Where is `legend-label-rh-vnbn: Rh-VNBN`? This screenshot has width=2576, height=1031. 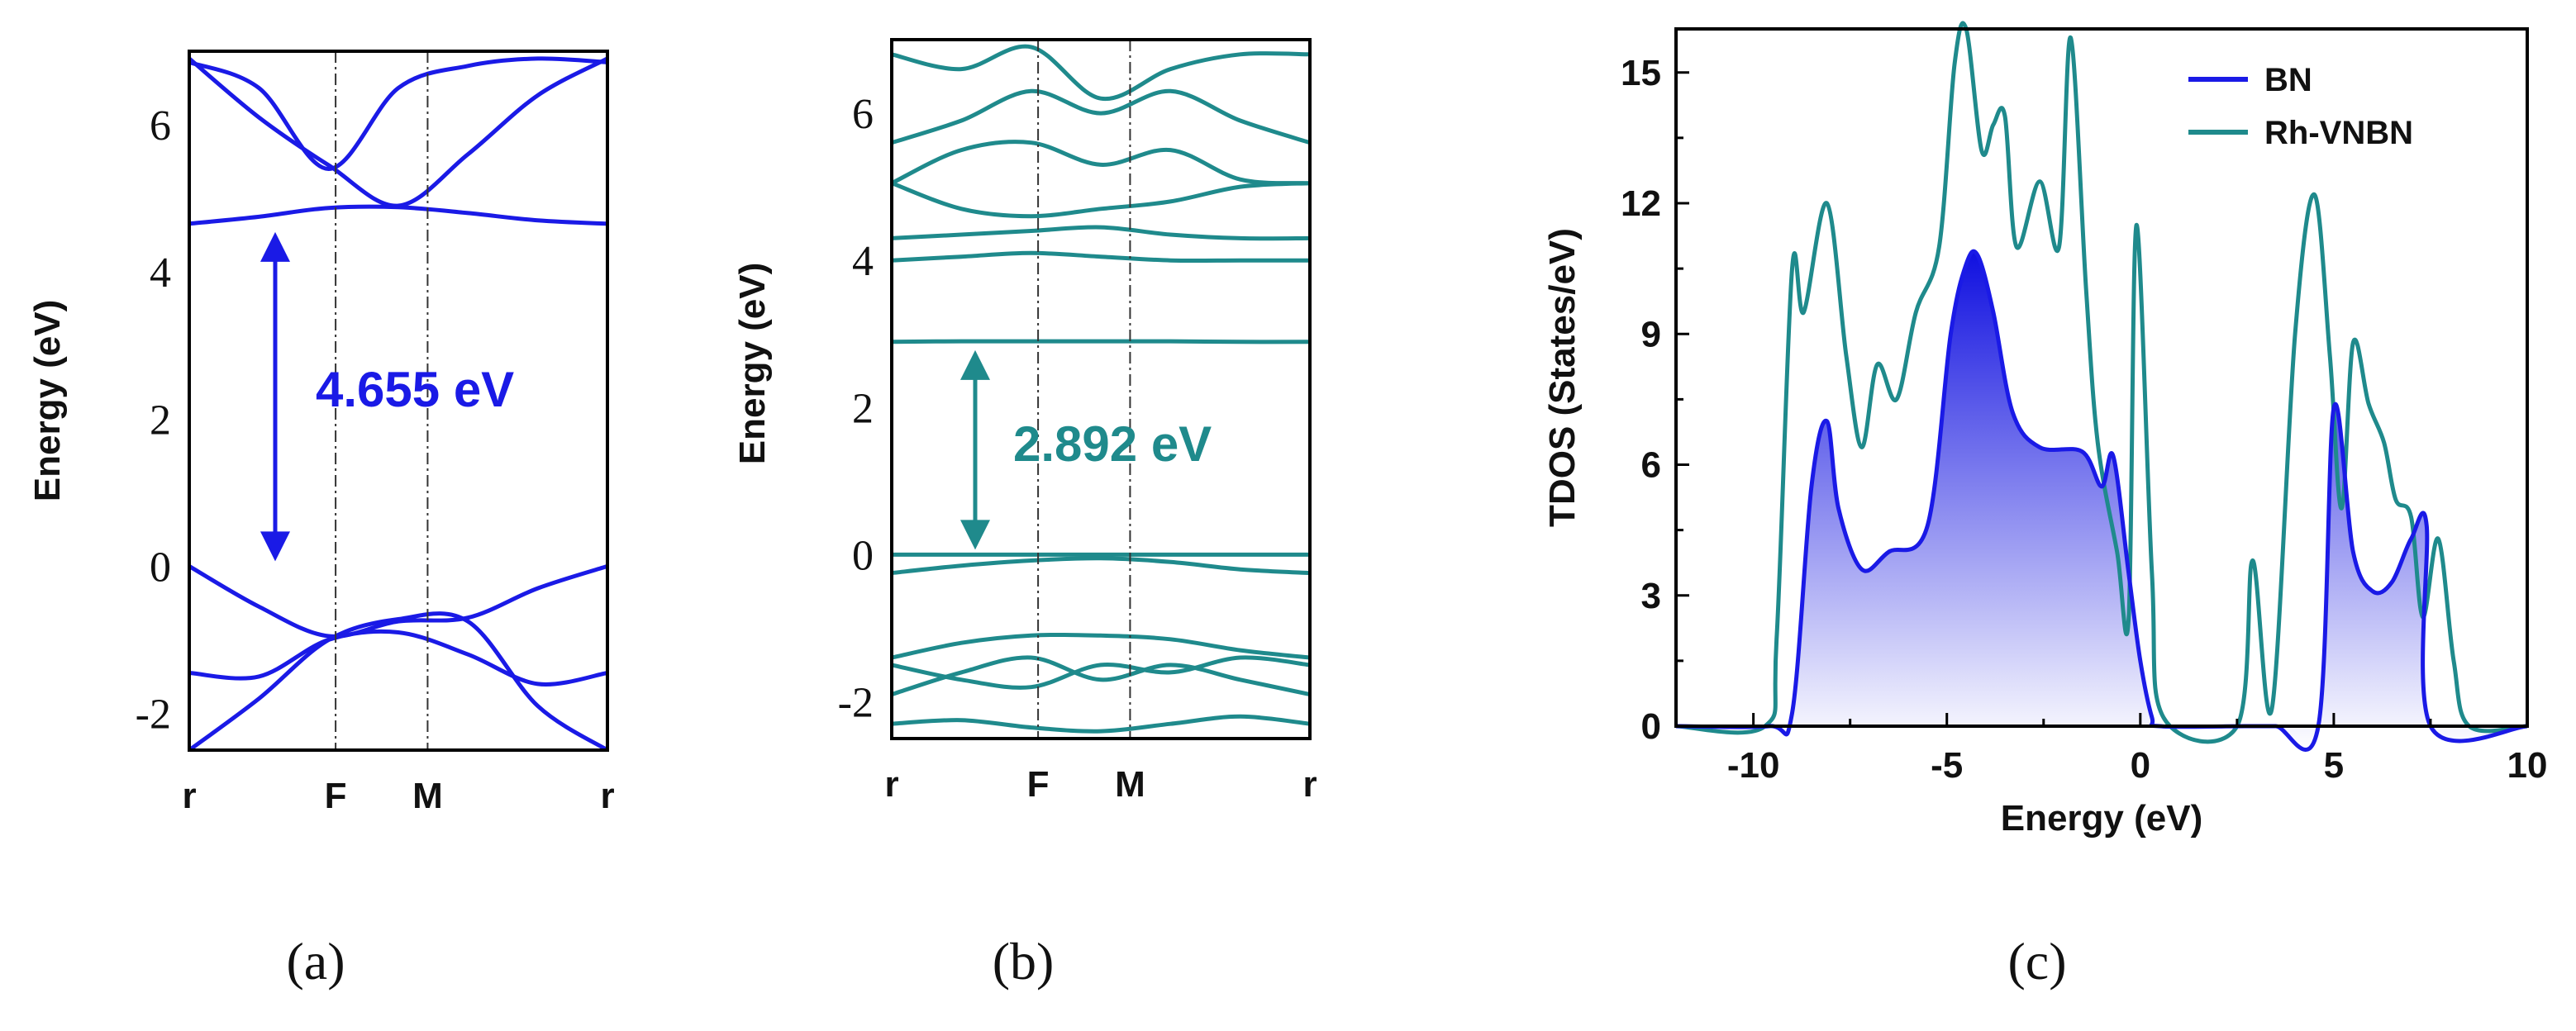 legend-label-rh-vnbn: Rh-VNBN is located at coordinates (2338, 133).